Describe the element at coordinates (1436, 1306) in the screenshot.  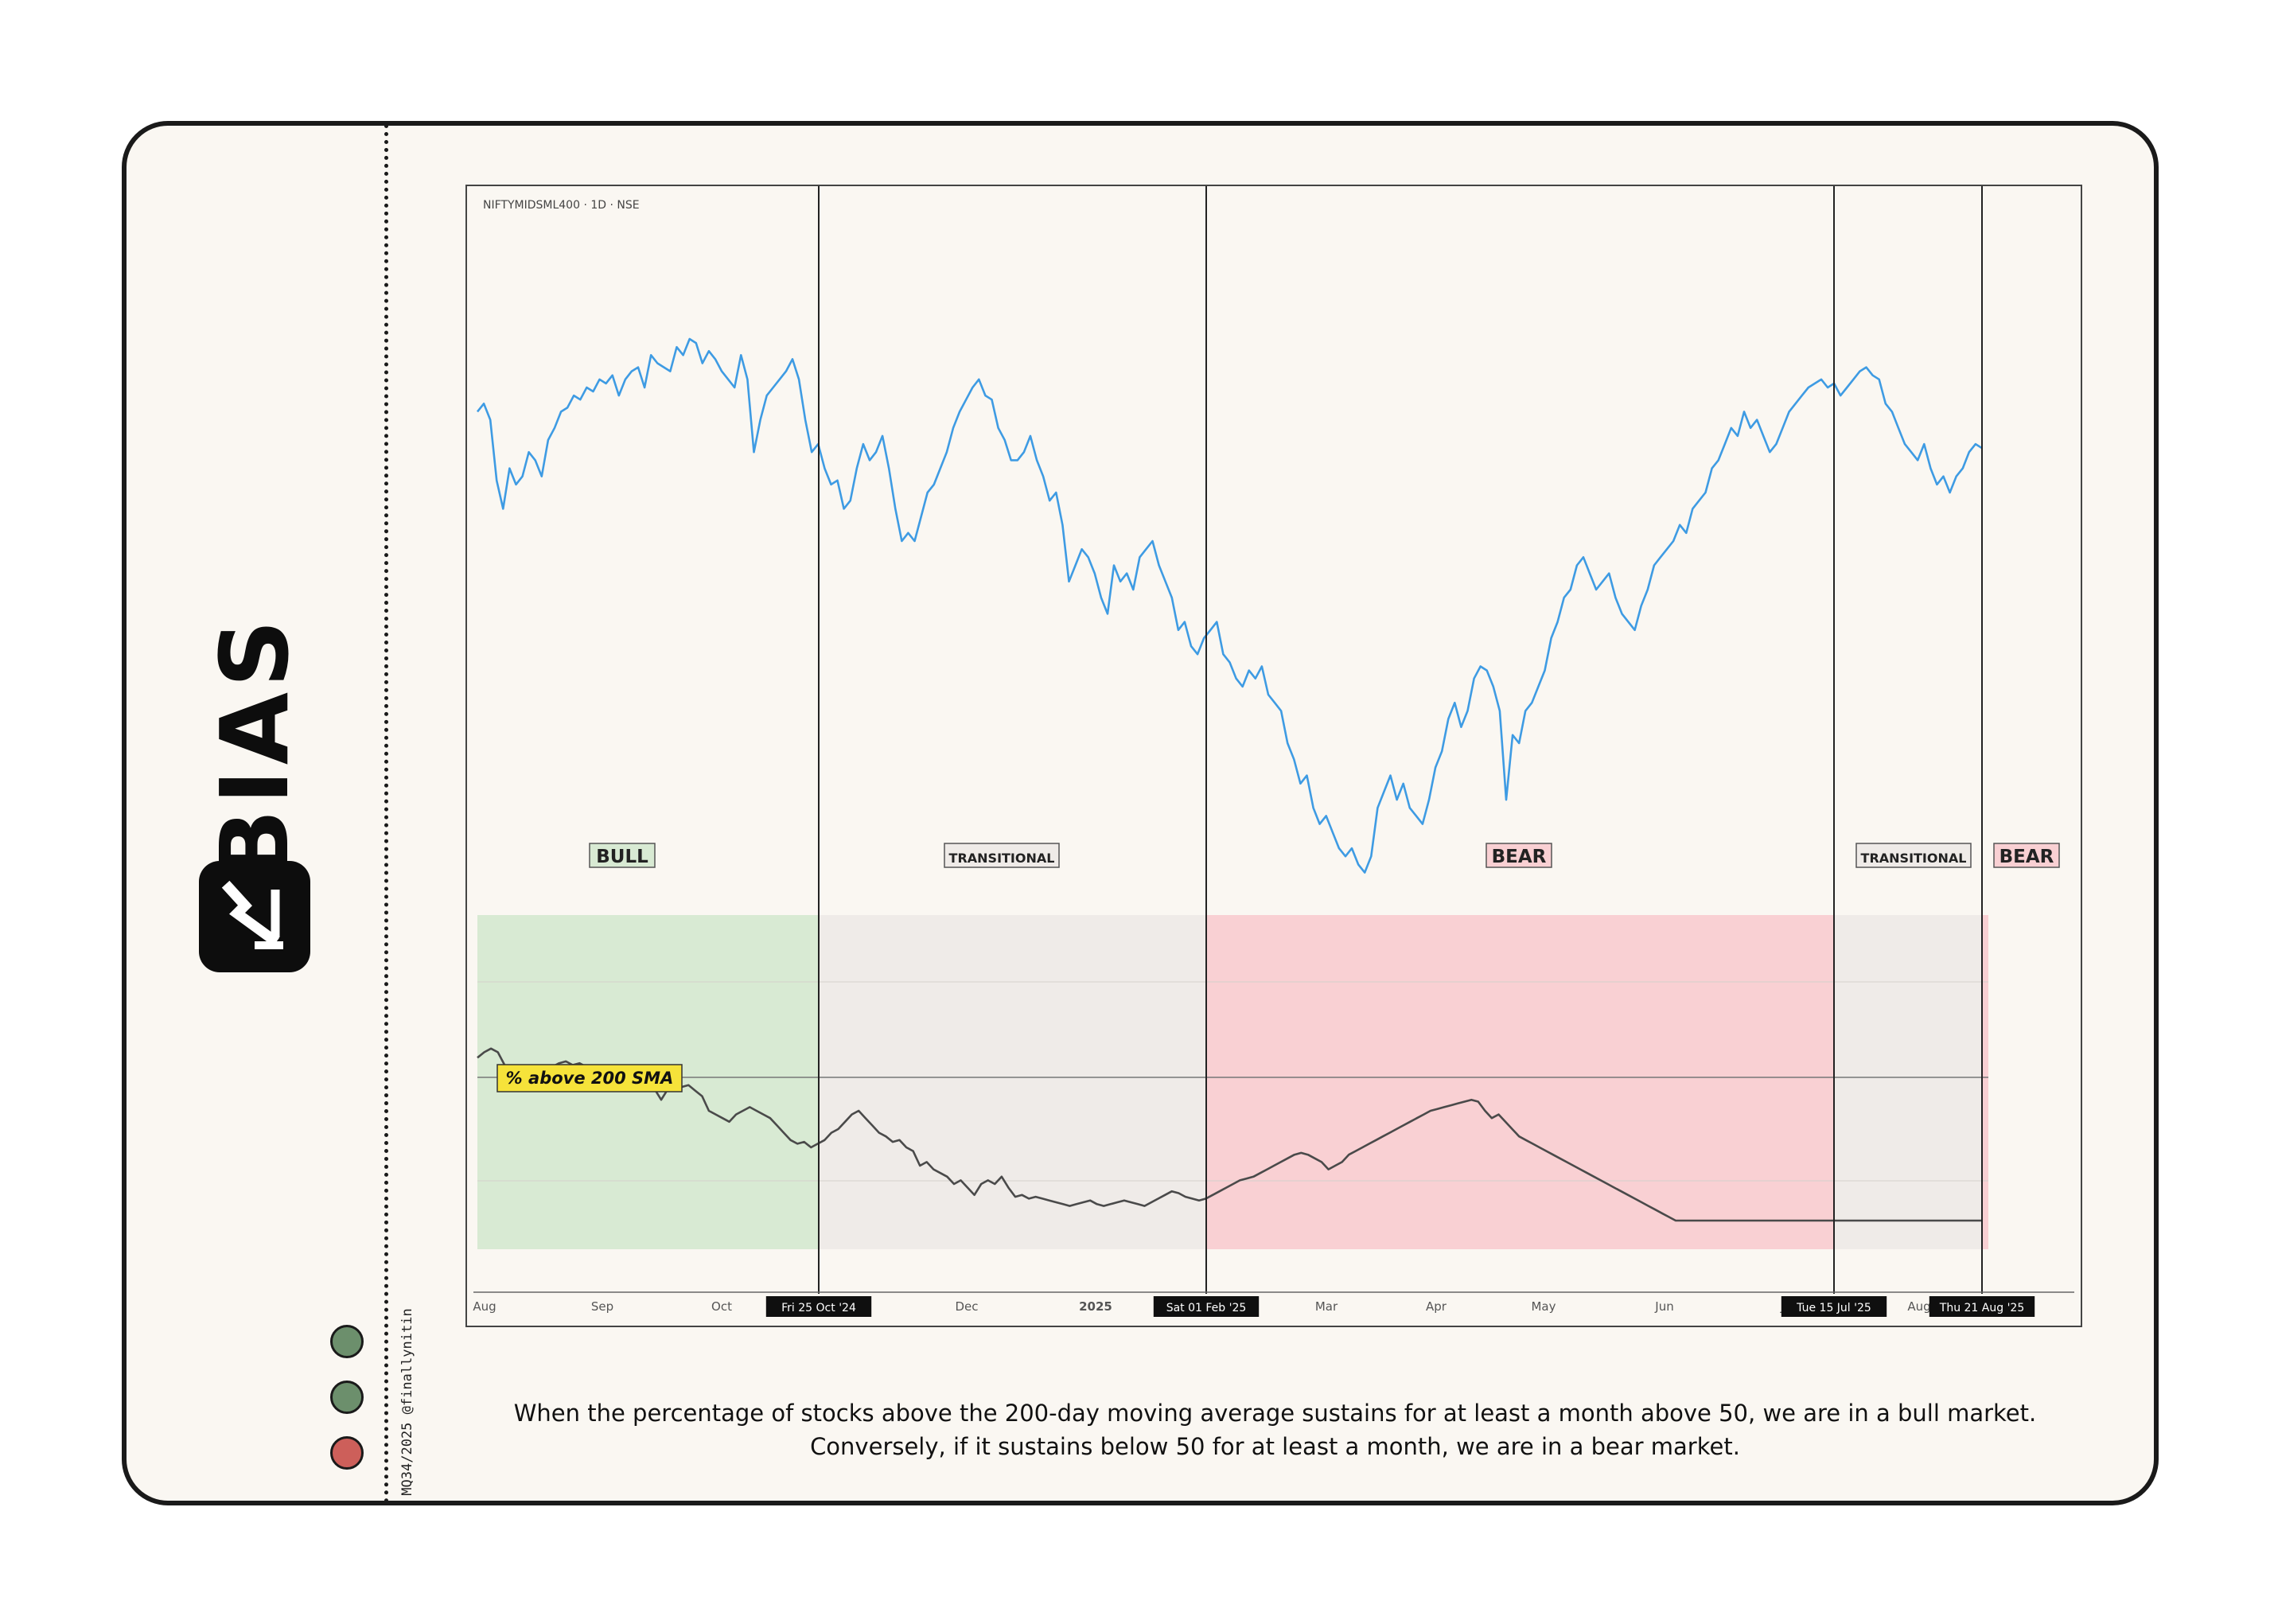
I see `x-tick-label: Apr` at that location.